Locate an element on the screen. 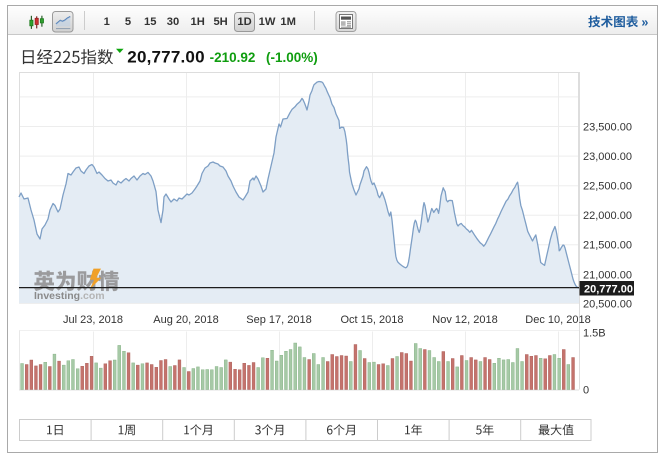 The image size is (667, 468). svg-text: 20,500.00 is located at coordinates (607, 304).